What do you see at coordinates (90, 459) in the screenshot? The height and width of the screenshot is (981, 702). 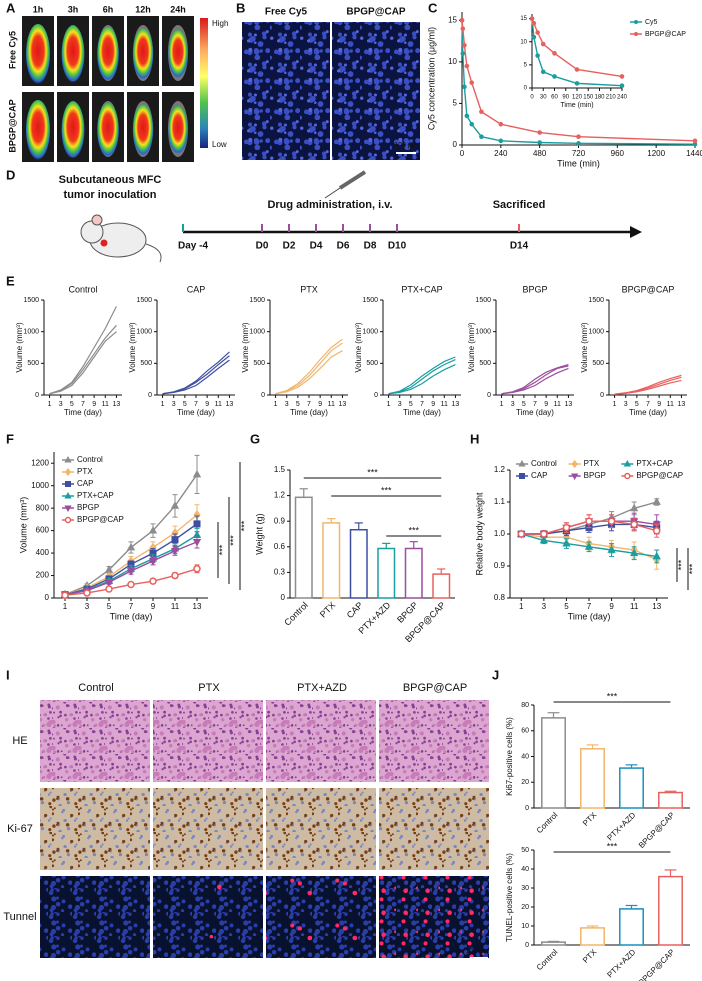 I see `legend-label: Control` at bounding box center [90, 459].